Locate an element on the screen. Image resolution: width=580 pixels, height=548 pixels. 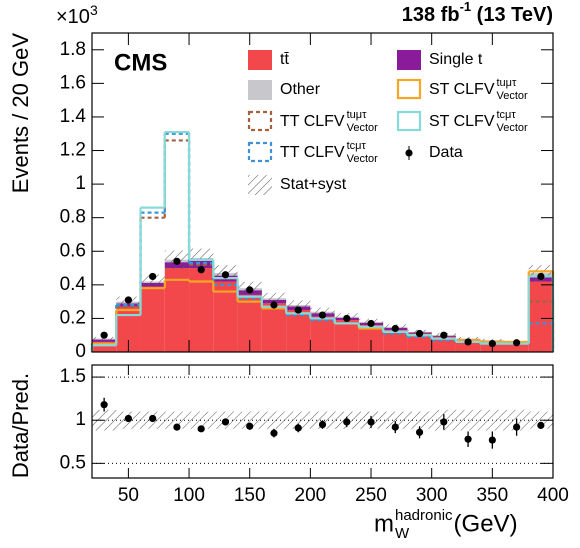
legend-label: ST CLFV is located at coordinates (462, 121).